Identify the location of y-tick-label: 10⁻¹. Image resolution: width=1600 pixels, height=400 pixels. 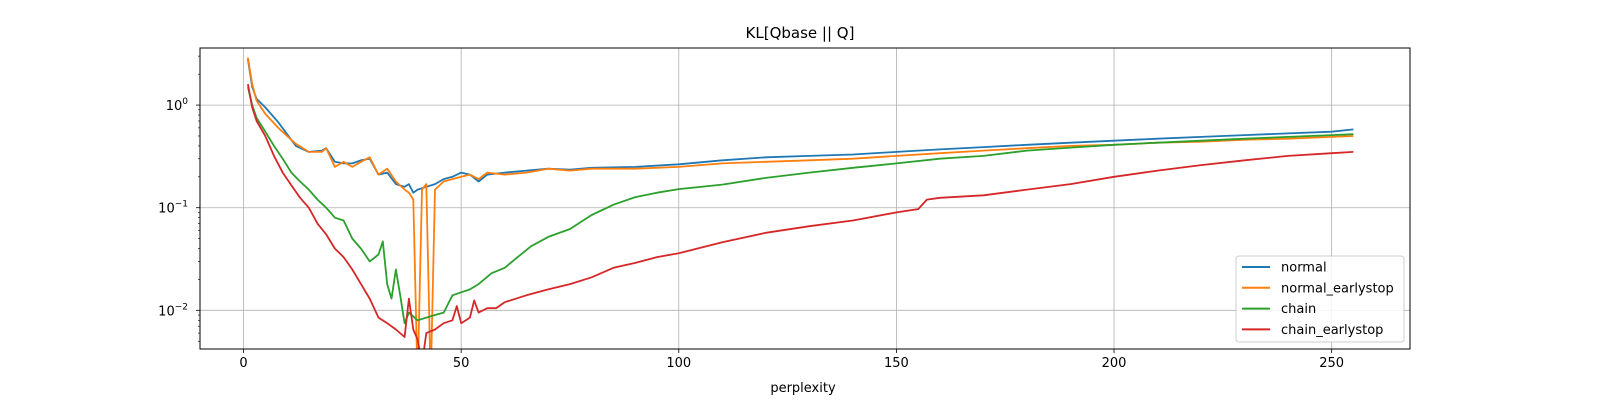
(173, 208).